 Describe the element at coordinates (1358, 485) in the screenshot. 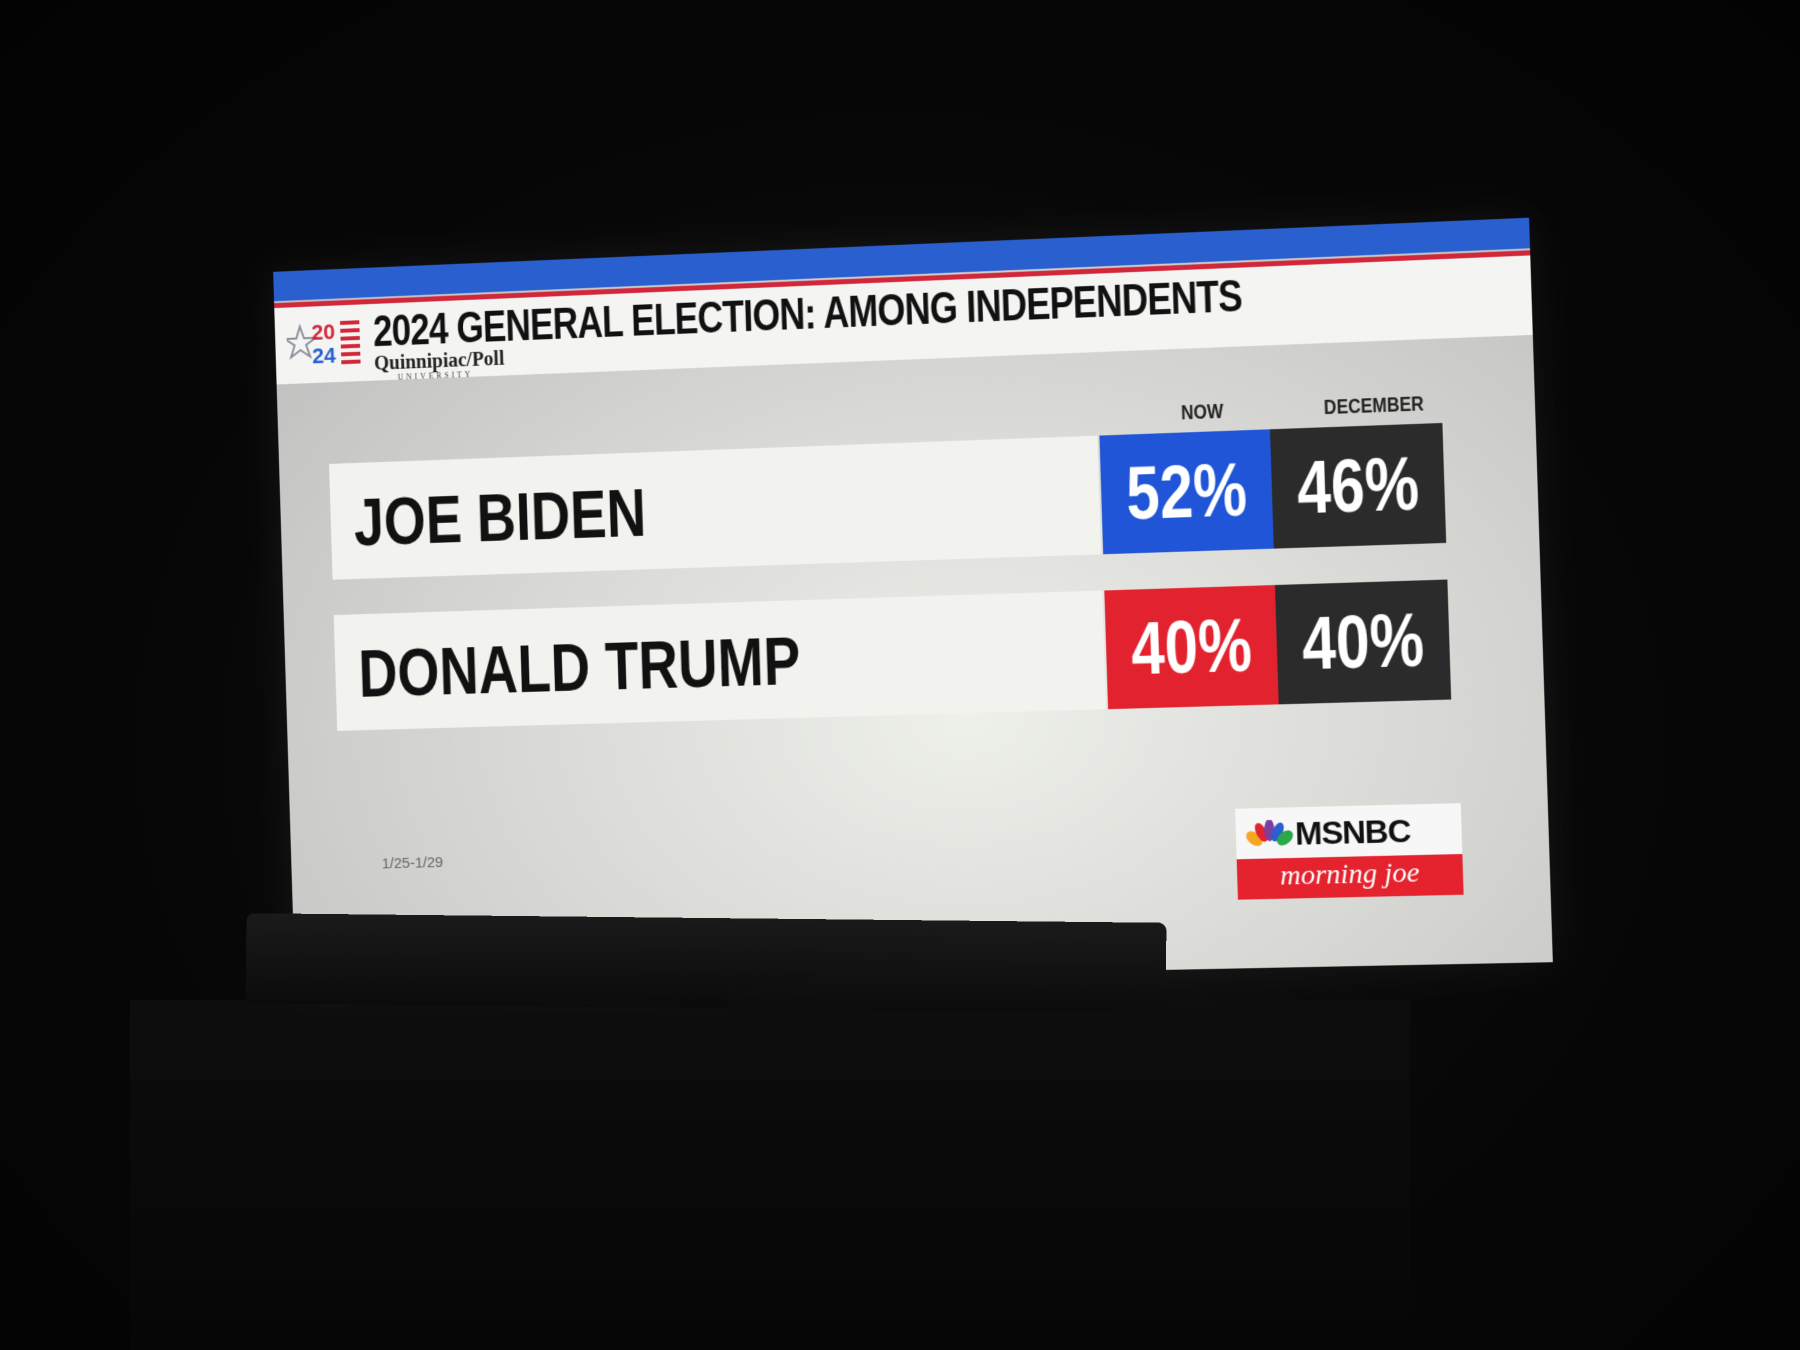

I see `december-value: 46%` at that location.